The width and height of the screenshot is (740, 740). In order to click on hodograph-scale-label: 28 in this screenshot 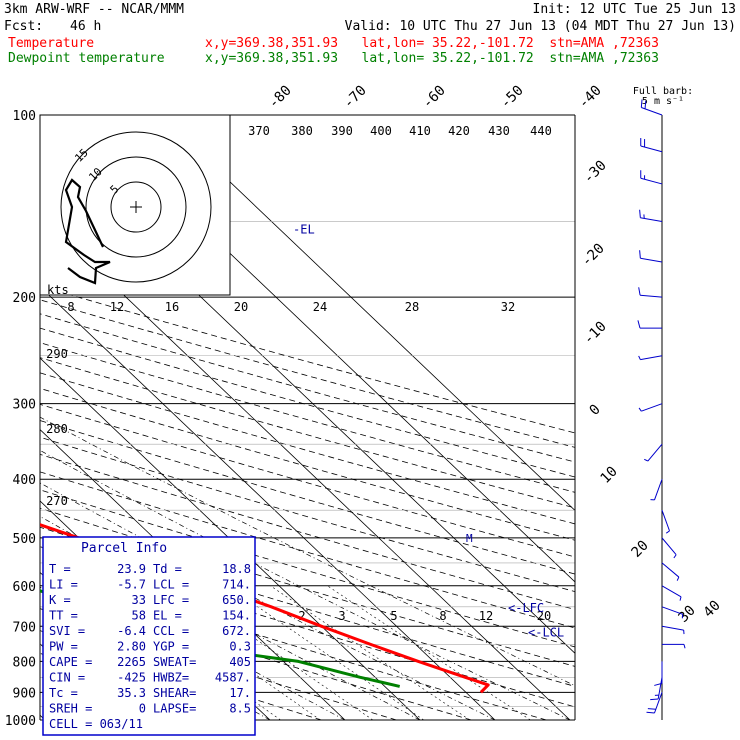, I will do `click(412, 307)`.